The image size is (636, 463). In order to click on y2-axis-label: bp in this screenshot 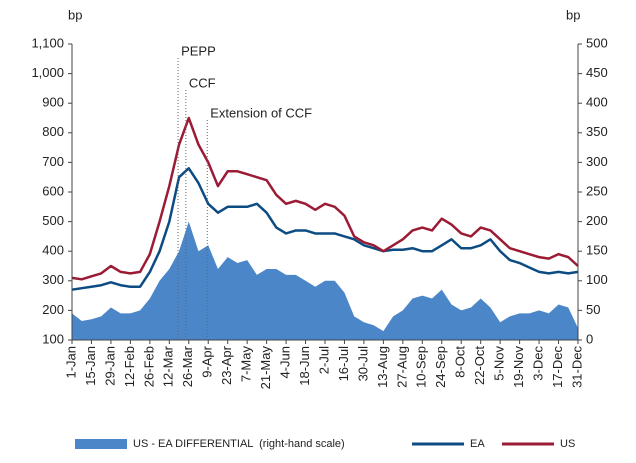, I will do `click(573, 14)`.